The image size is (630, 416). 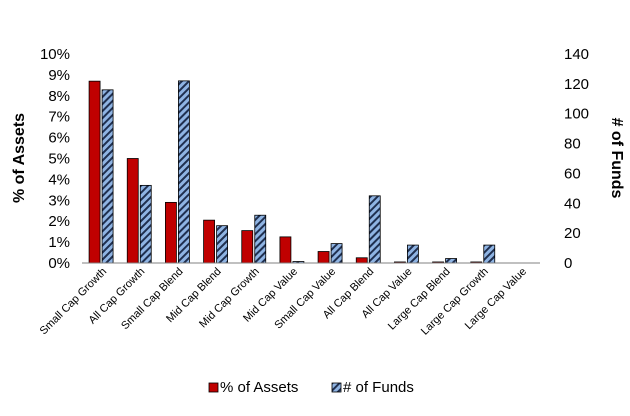 I want to click on left-tick-label: 0%, so click(x=59, y=263).